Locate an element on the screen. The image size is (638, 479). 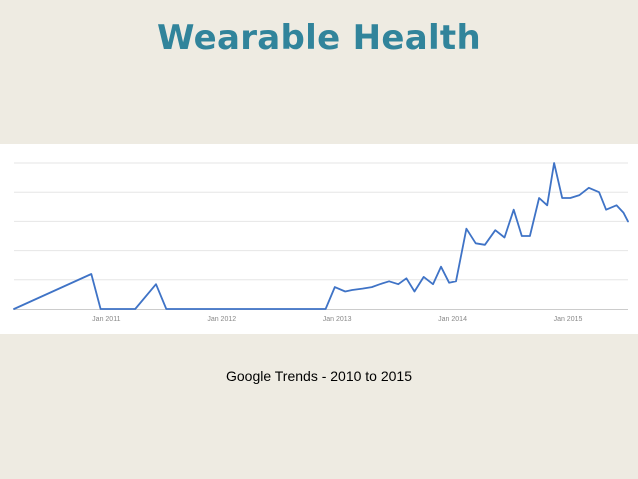
x-tick-label: Jan 2011 is located at coordinates (106, 319).